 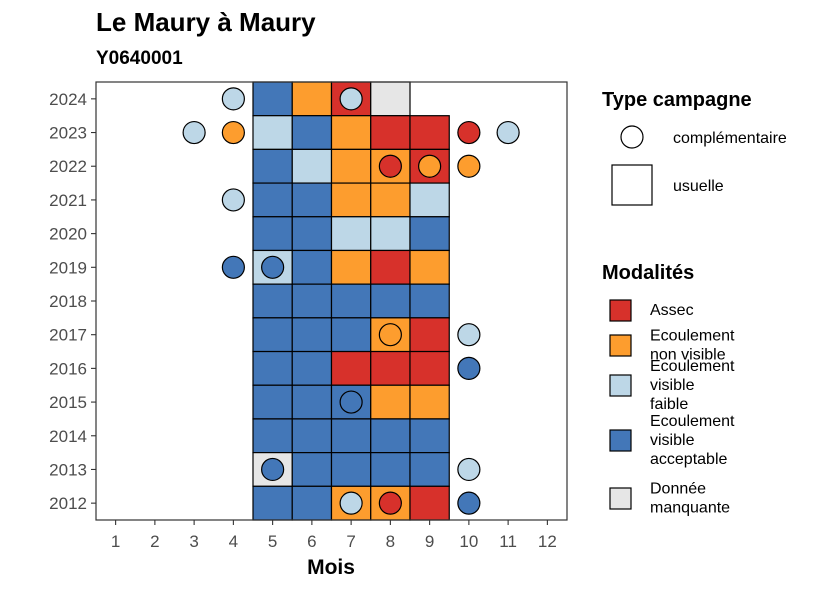 I want to click on x-tick-label: 12, so click(x=547, y=541).